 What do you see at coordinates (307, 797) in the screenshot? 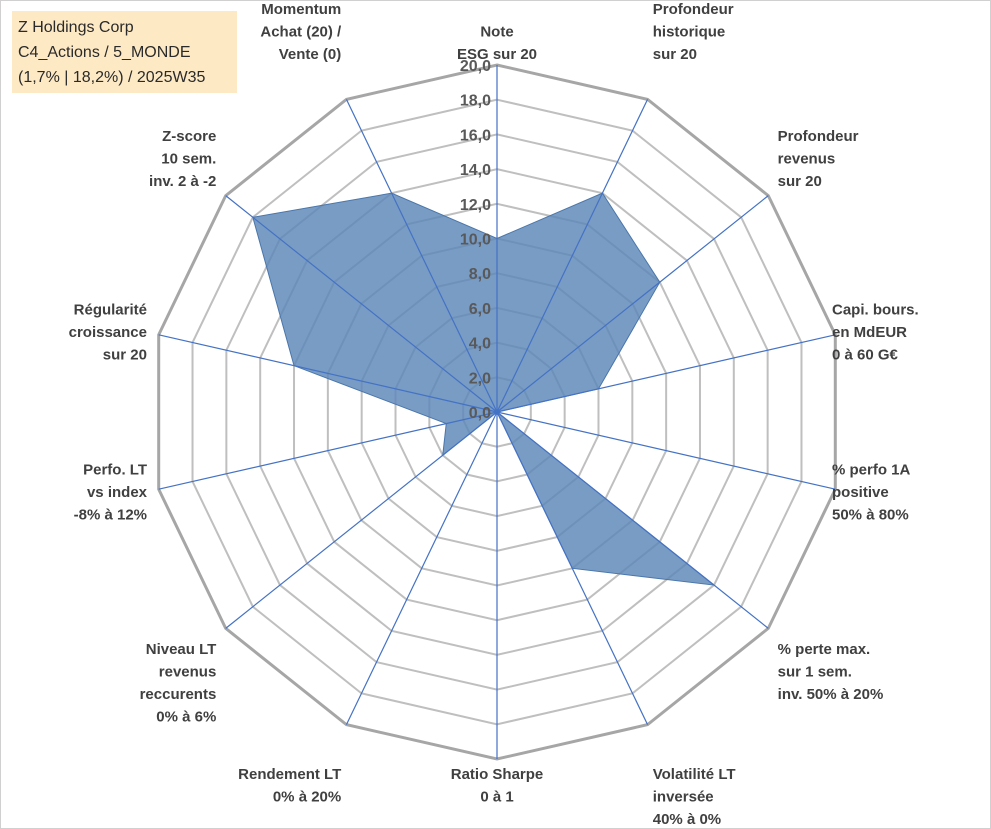
I see `axis-label-line: 0% à 20%` at bounding box center [307, 797].